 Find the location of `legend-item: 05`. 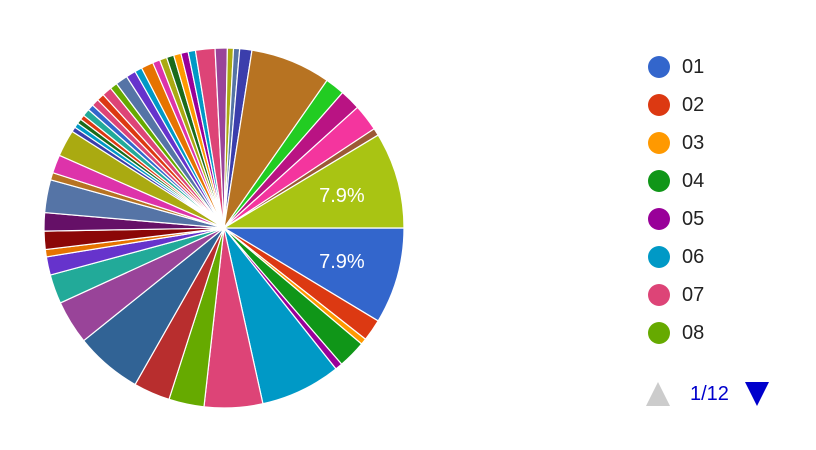

legend-item: 05 is located at coordinates (723, 219).